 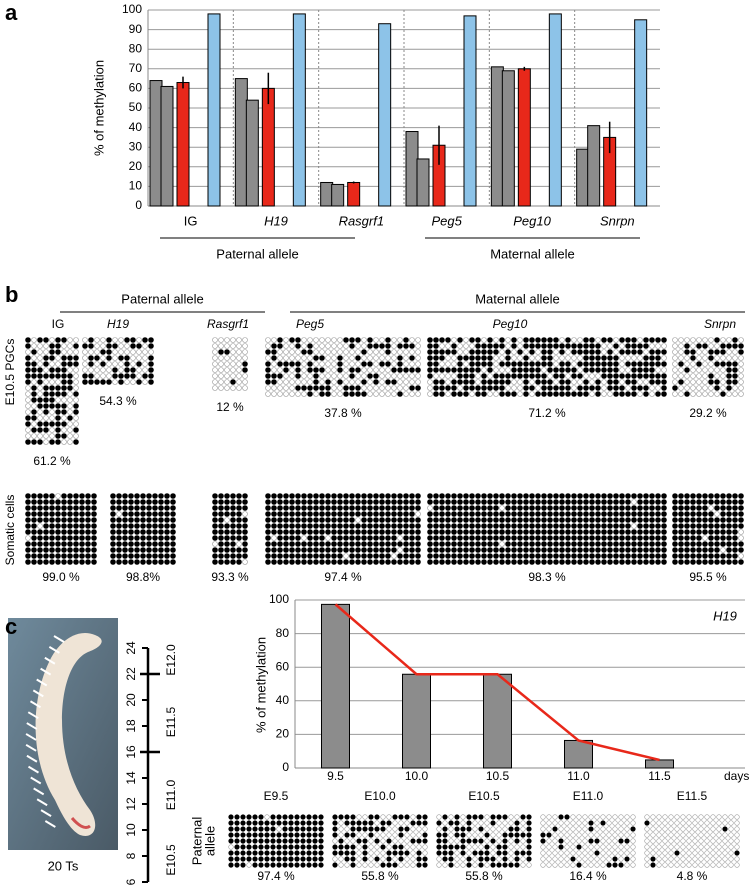 What do you see at coordinates (58, 324) in the screenshot?
I see `gene-label: IG` at bounding box center [58, 324].